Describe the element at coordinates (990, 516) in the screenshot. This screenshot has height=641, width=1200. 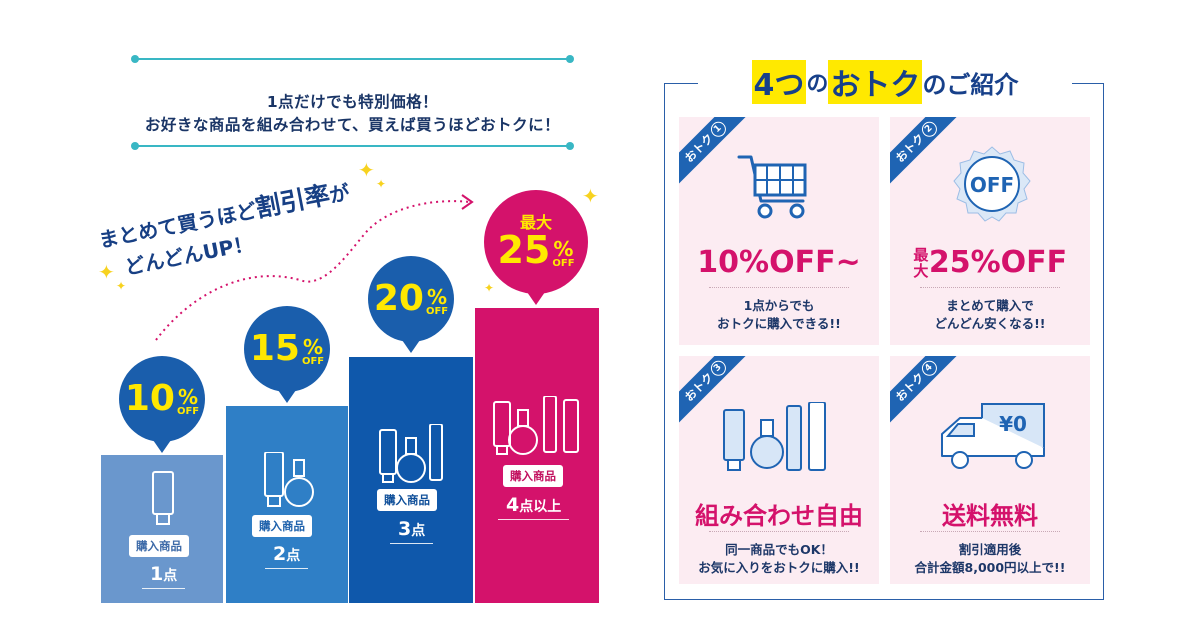
I see `benefit-title-4: 送料無料` at that location.